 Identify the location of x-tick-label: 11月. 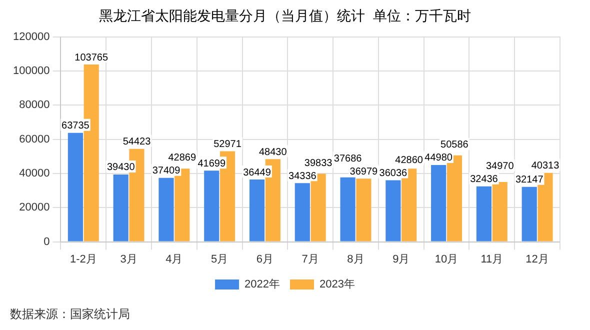
(492, 259).